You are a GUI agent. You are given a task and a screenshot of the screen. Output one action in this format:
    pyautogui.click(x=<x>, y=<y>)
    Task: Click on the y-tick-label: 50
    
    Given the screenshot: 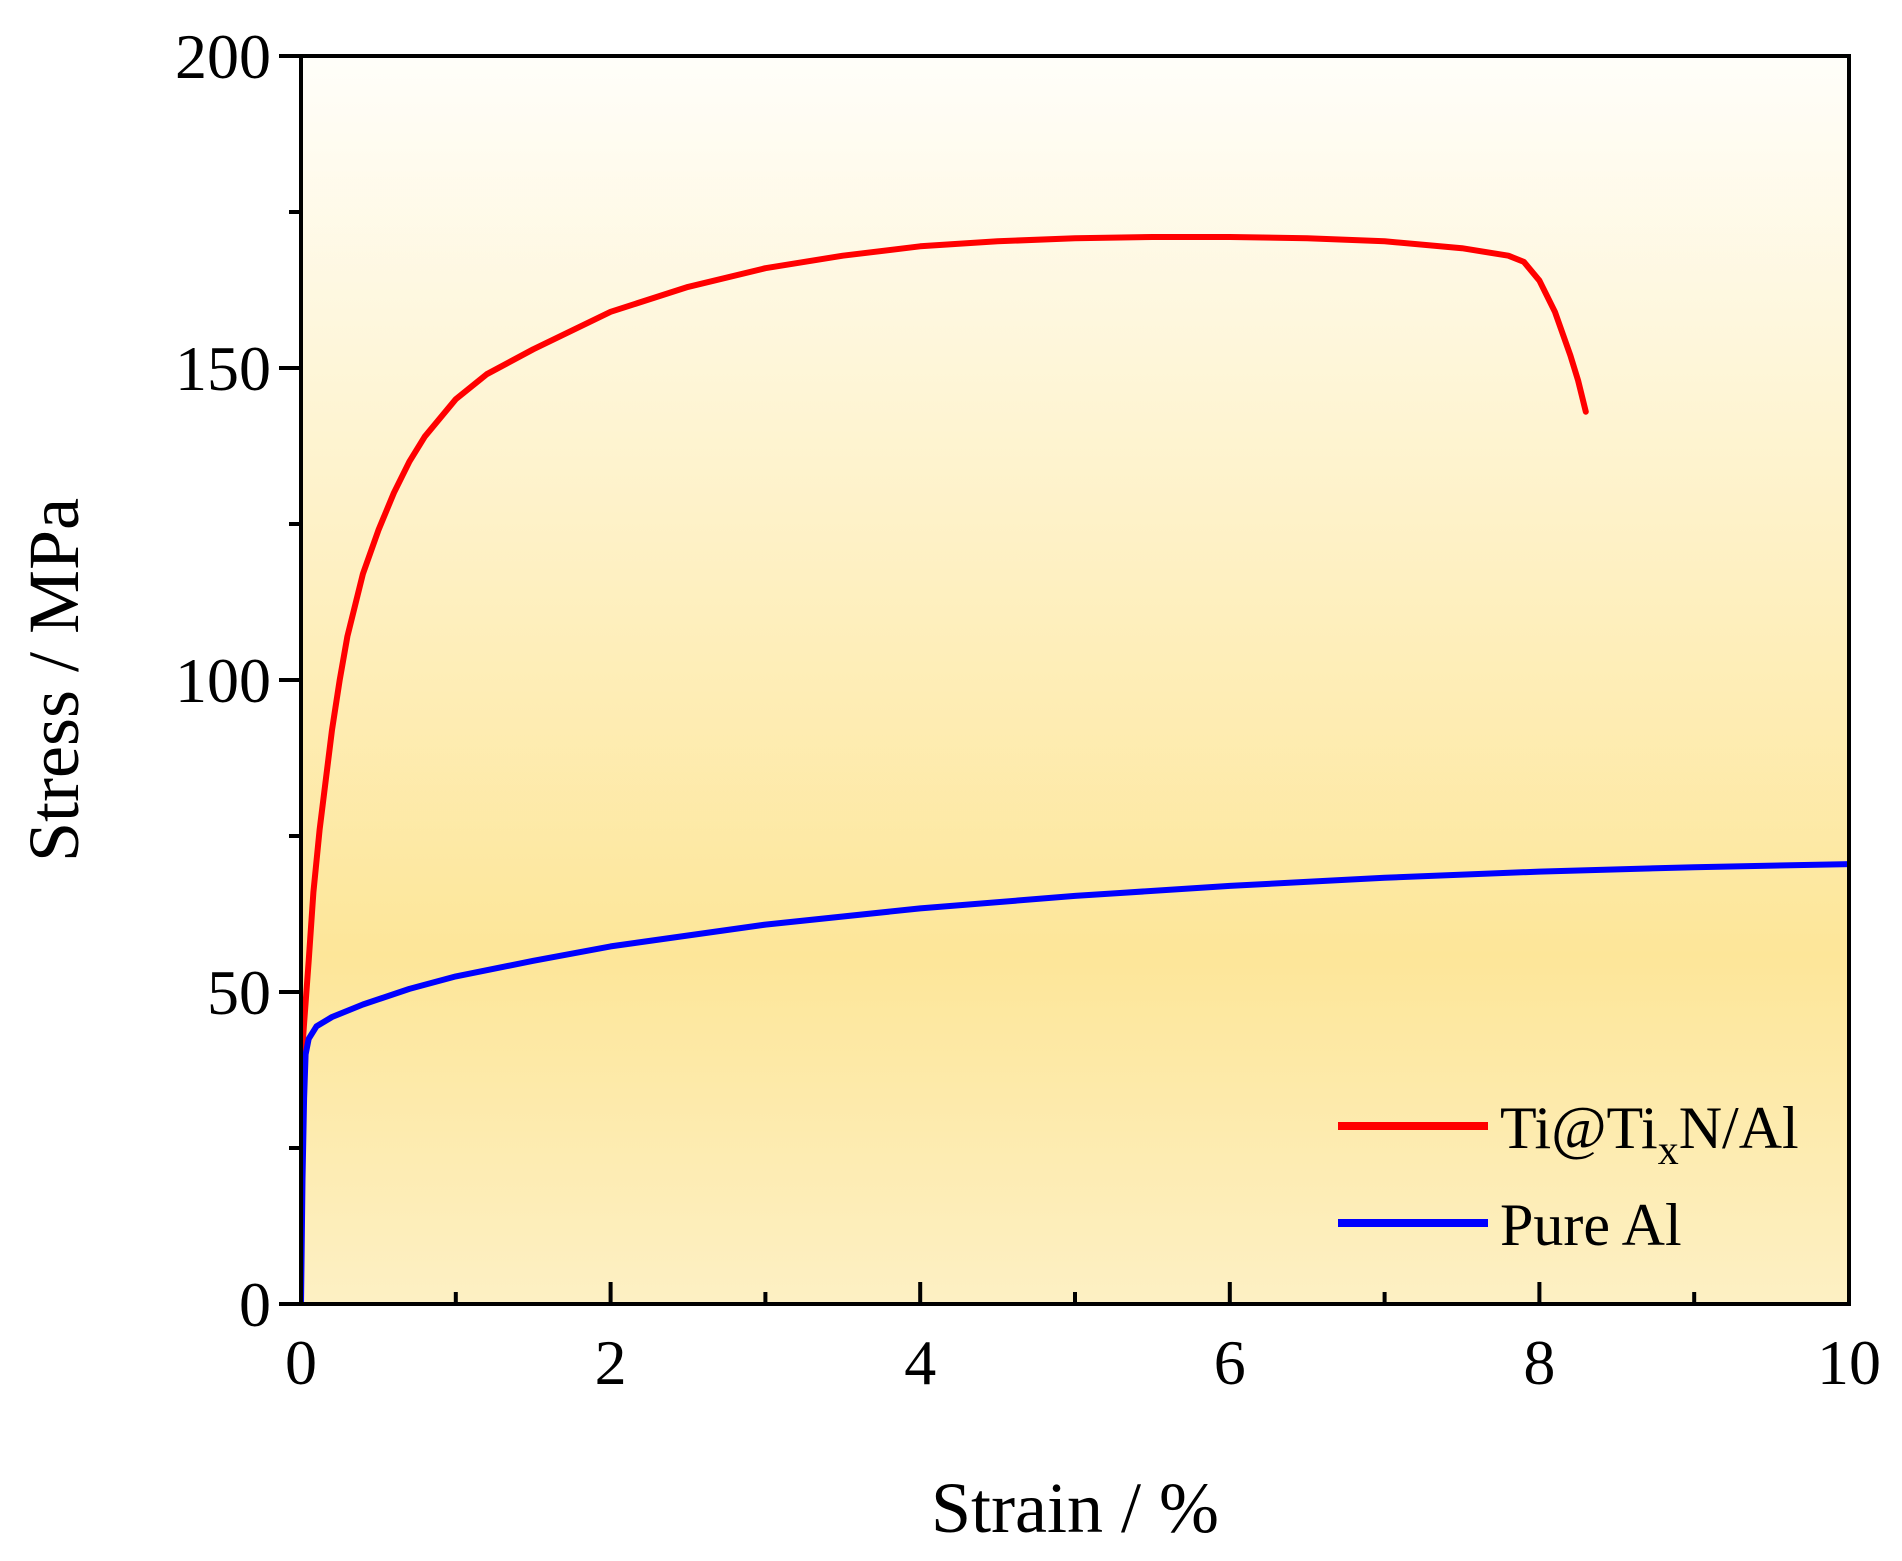 What is the action you would take?
    pyautogui.click(x=239, y=992)
    